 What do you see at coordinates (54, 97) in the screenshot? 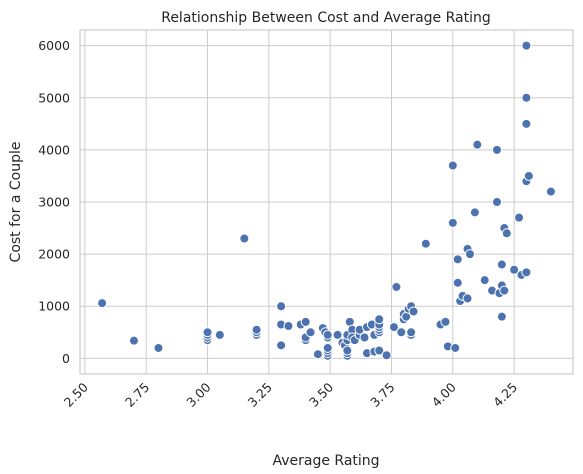
I see `y-tick-label: 5000` at bounding box center [54, 97].